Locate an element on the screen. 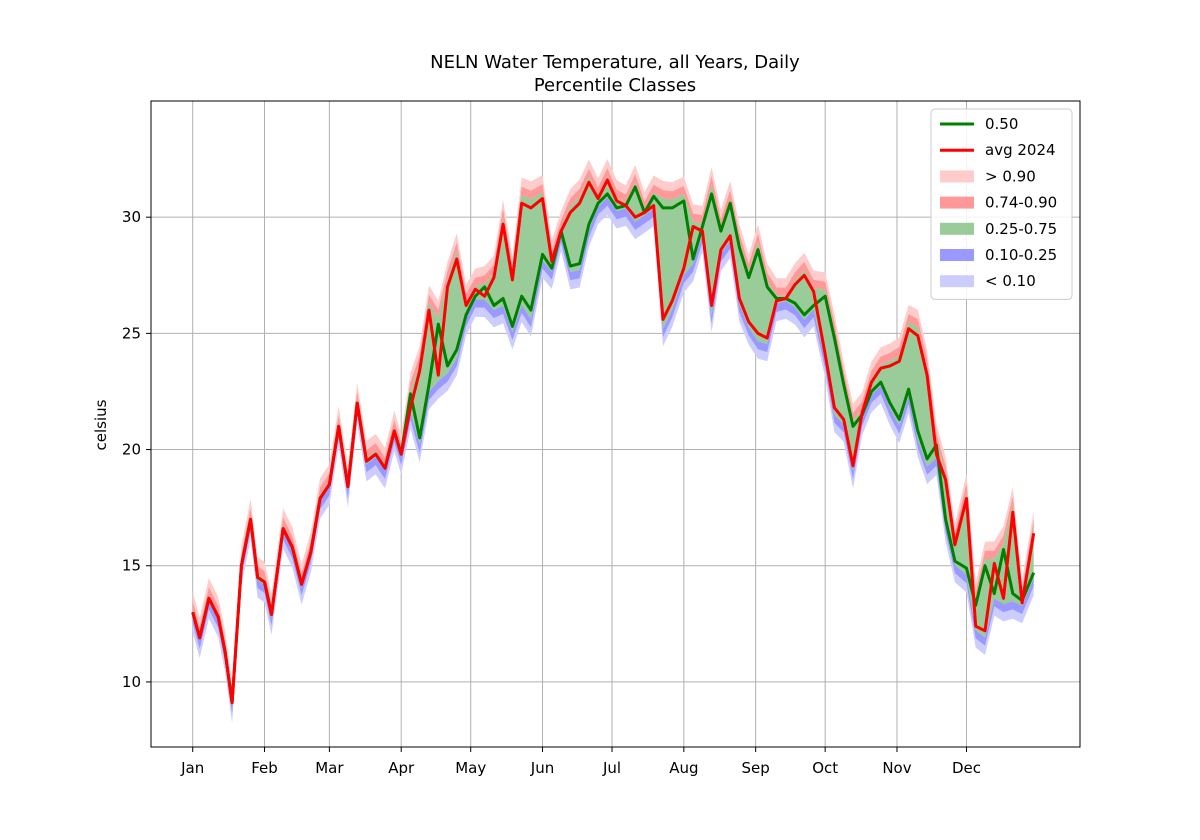 The height and width of the screenshot is (840, 1200). legend-label: 0.74-0.90 is located at coordinates (1021, 203).